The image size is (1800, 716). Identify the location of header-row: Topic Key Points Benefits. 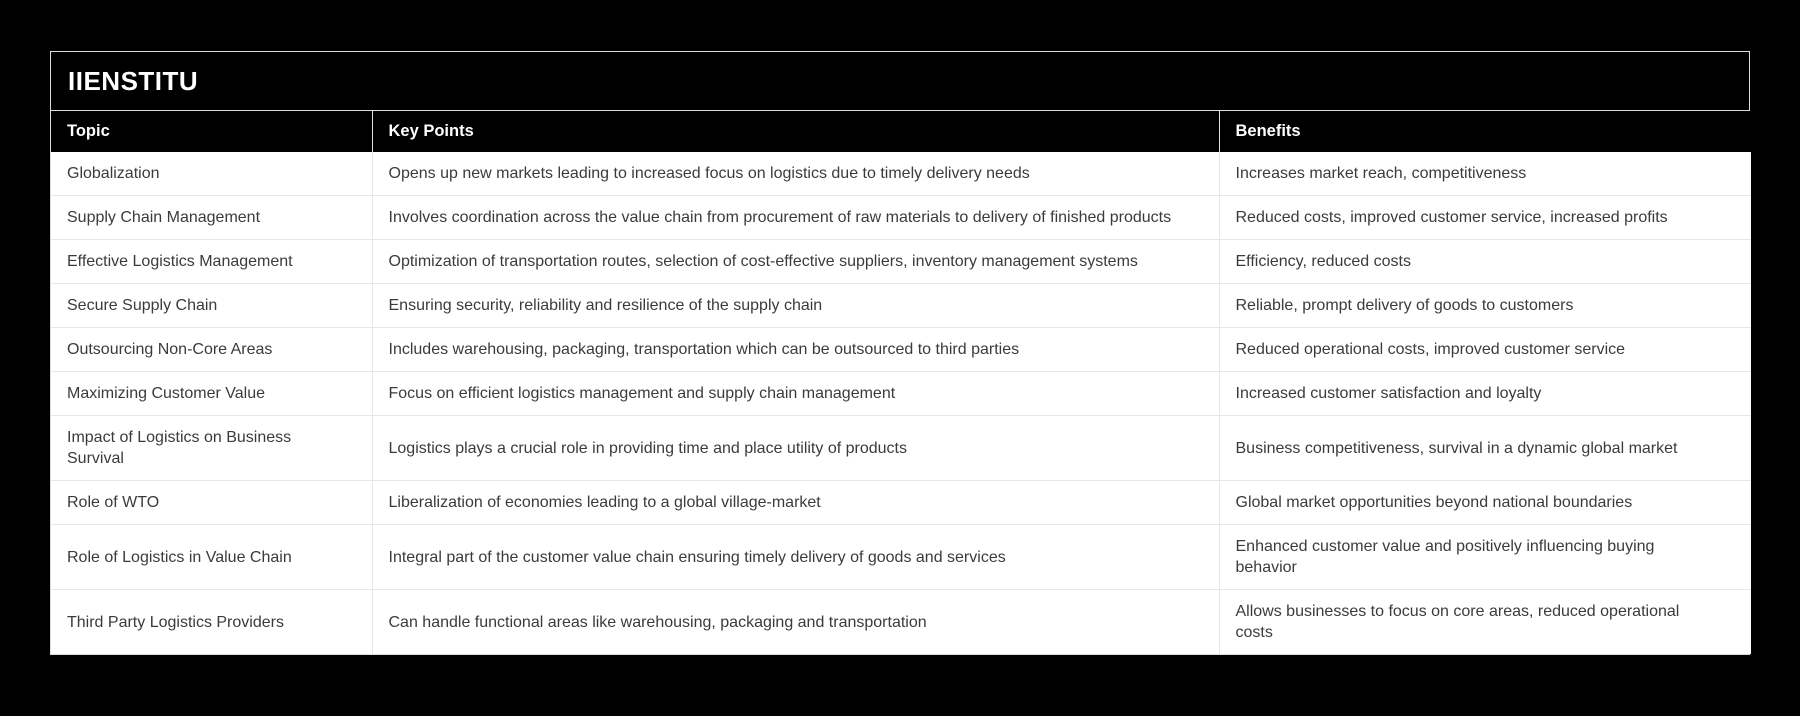
(901, 131).